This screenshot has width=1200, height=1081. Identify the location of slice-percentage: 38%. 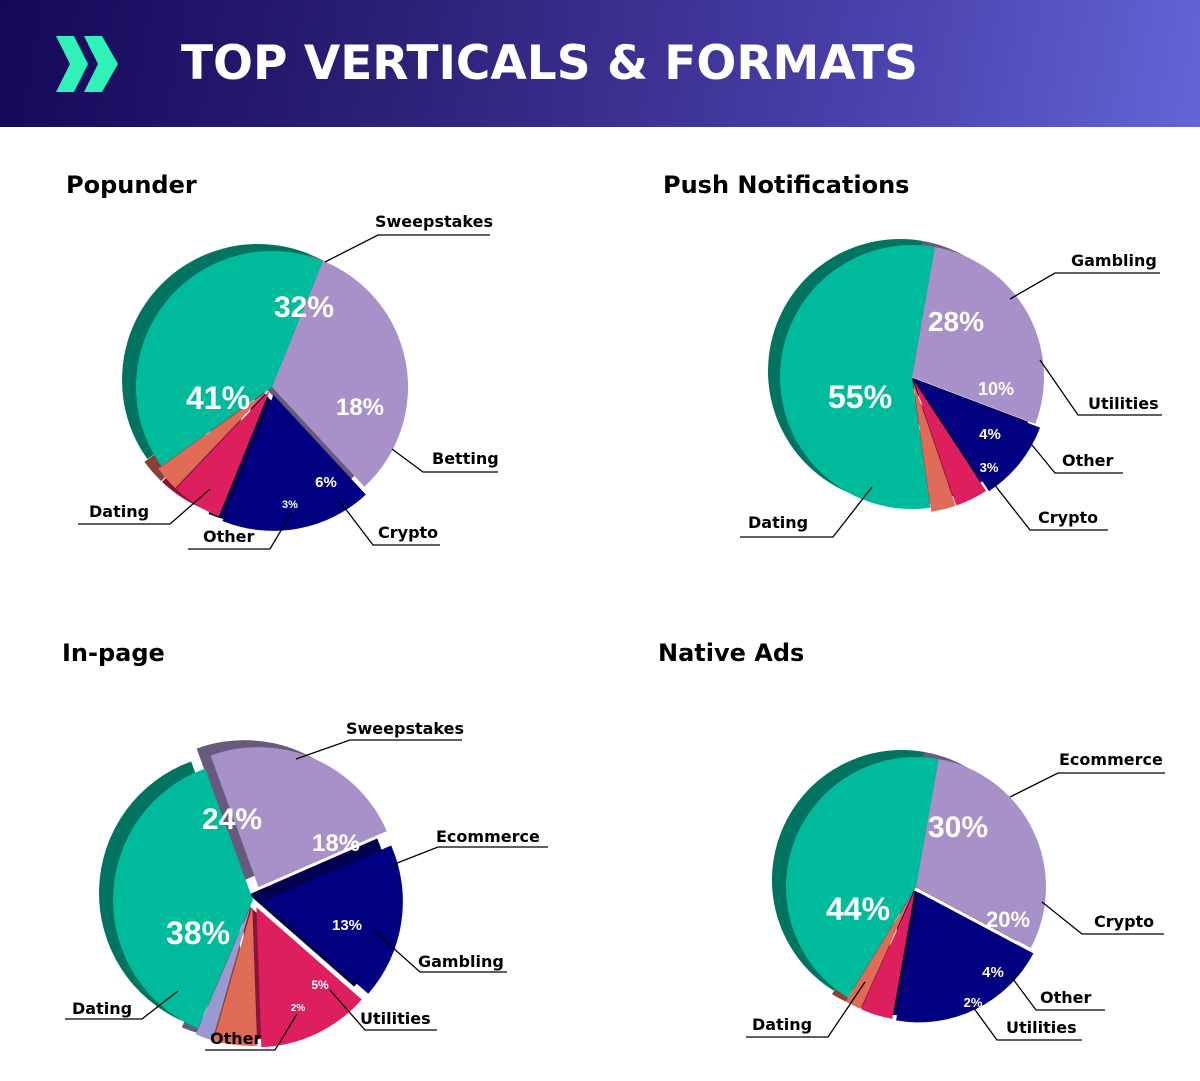
(198, 933).